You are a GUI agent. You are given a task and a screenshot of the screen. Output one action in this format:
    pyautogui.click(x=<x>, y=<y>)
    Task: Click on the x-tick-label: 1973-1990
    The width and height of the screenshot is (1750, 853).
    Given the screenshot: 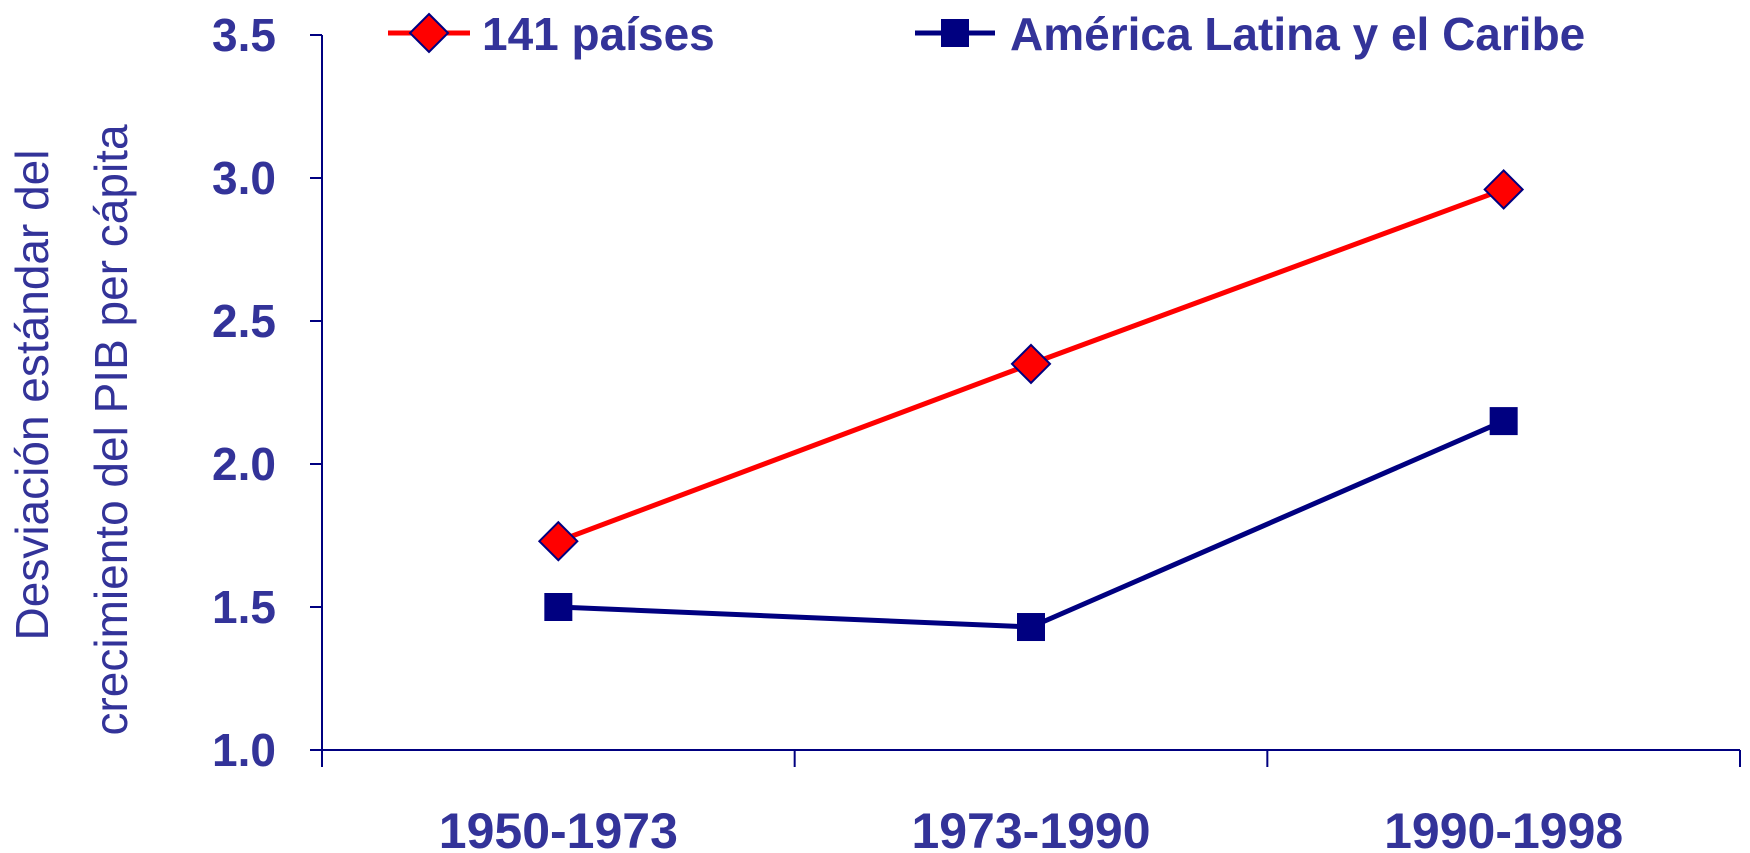 What is the action you would take?
    pyautogui.click(x=1030, y=828)
    